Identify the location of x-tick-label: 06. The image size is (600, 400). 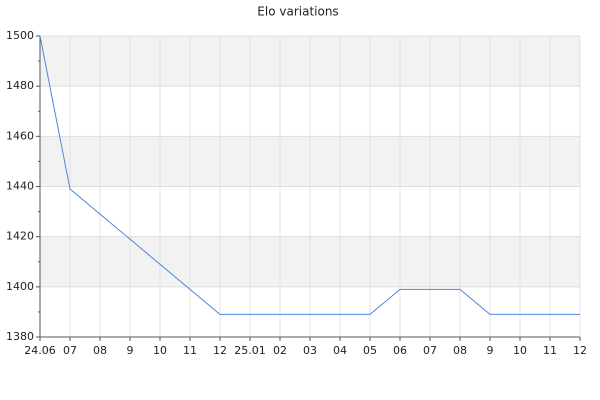
(400, 350).